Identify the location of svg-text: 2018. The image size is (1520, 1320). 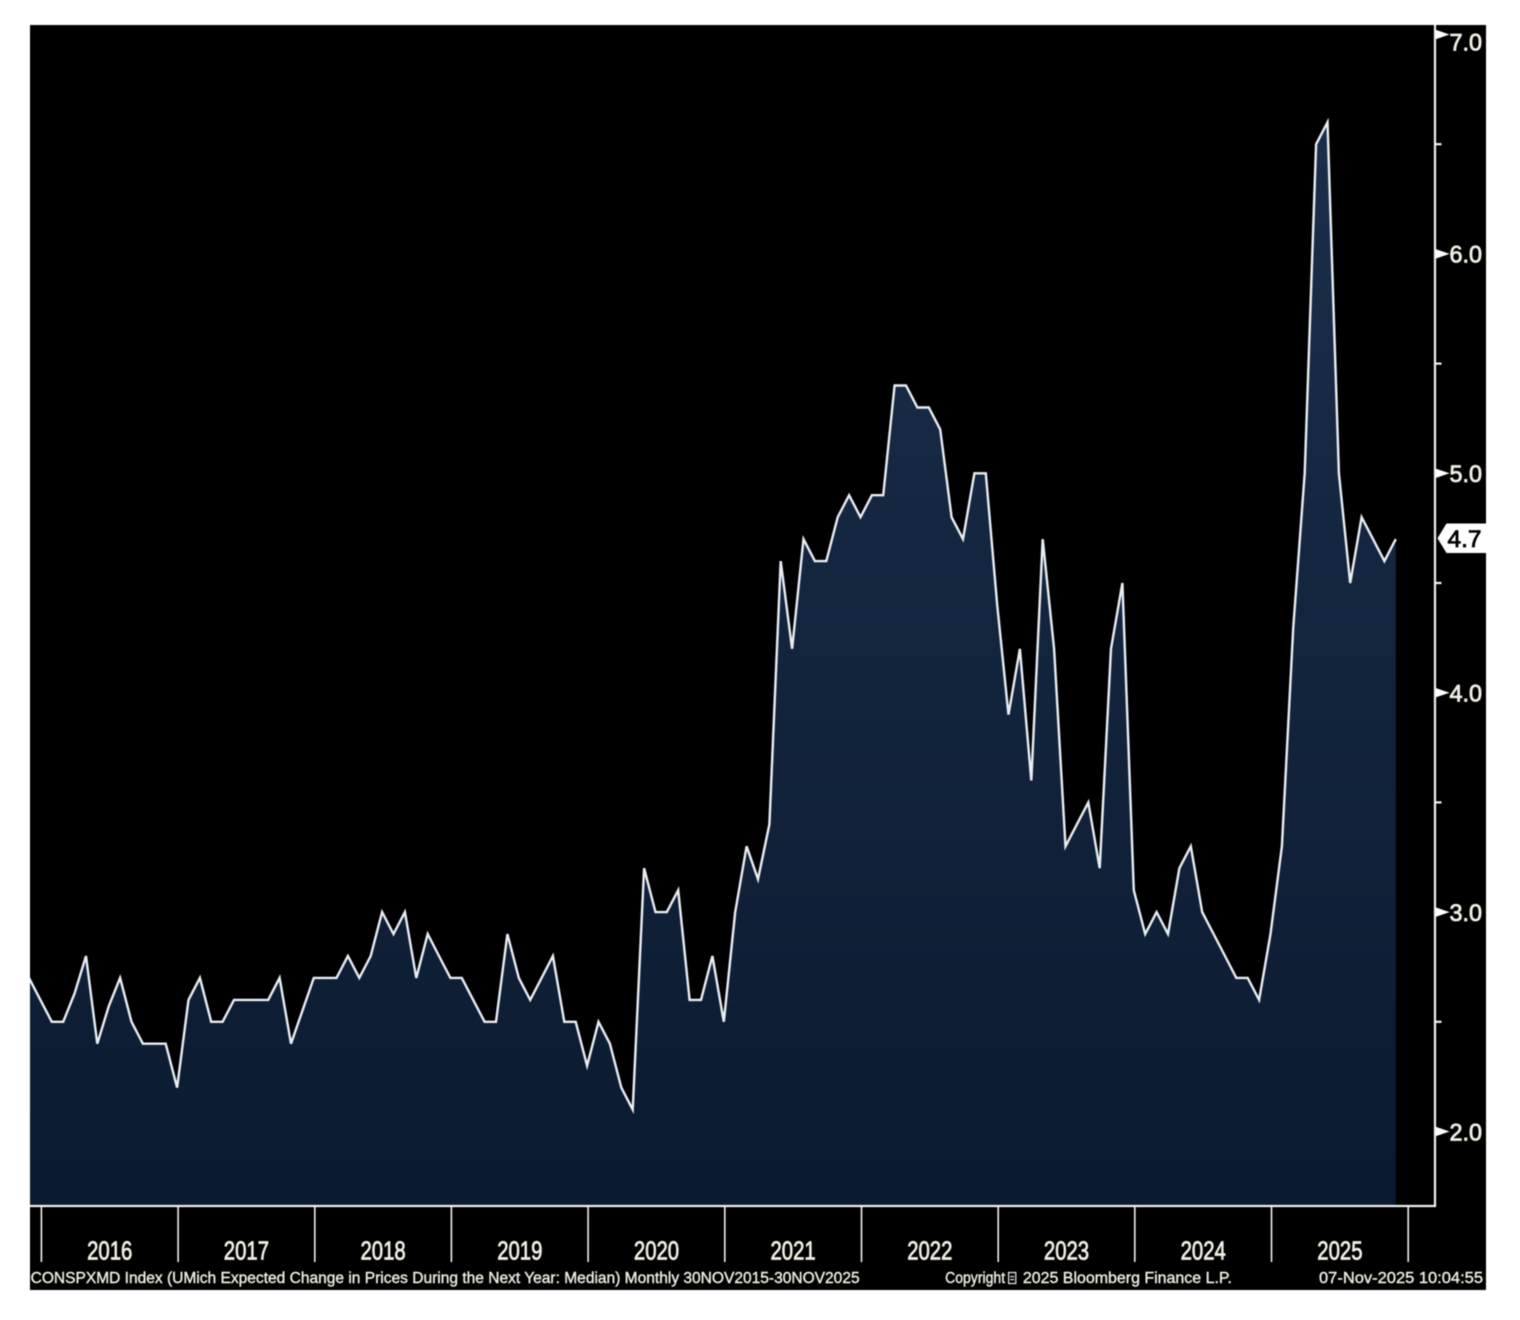
(383, 1250).